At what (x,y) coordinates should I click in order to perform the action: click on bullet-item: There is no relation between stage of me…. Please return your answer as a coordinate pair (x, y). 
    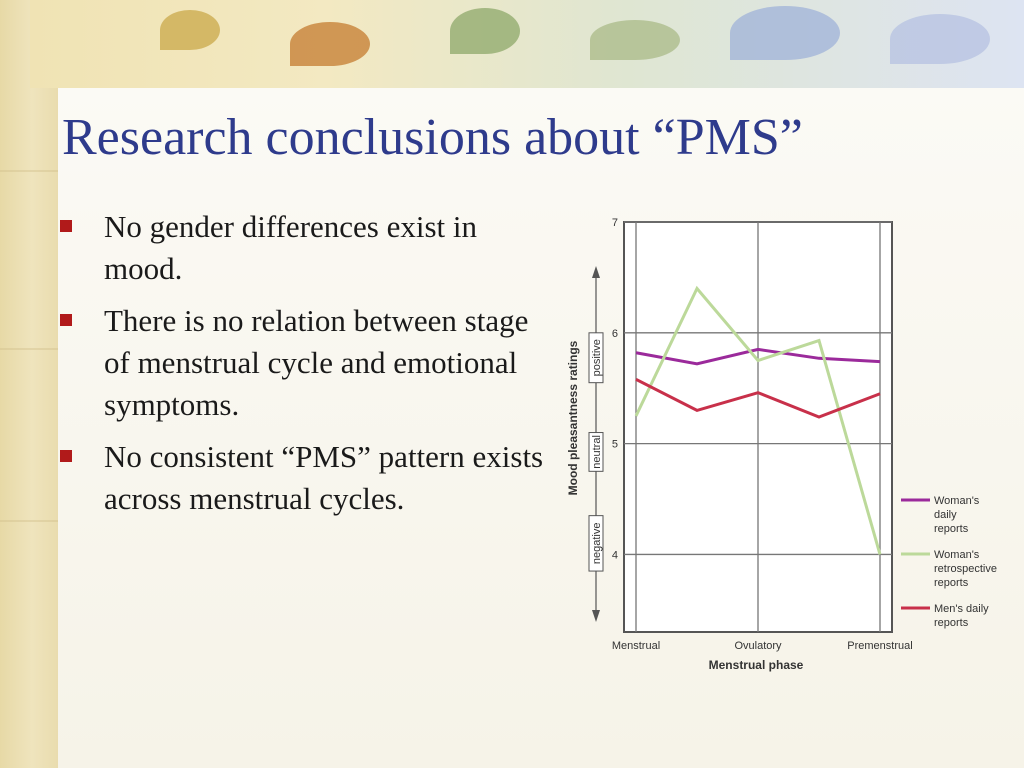
    Looking at the image, I should click on (306, 363).